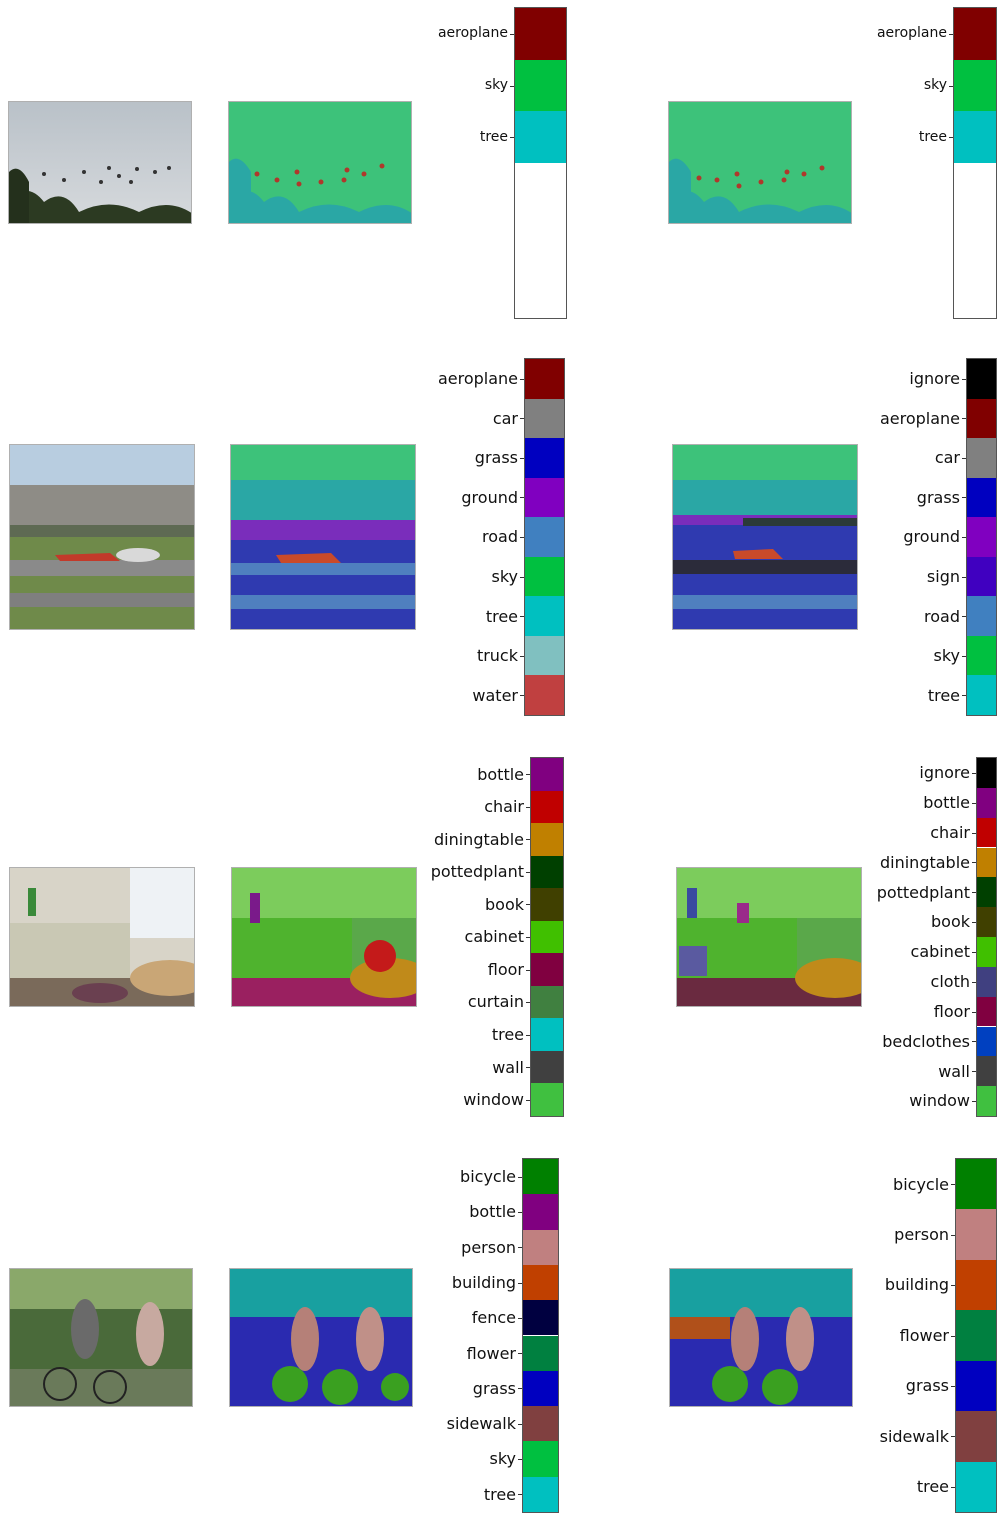 This screenshot has width=997, height=1513. Describe the element at coordinates (769, 937) in the screenshot. I see `ground-truth-overlay-kitchen` at that location.